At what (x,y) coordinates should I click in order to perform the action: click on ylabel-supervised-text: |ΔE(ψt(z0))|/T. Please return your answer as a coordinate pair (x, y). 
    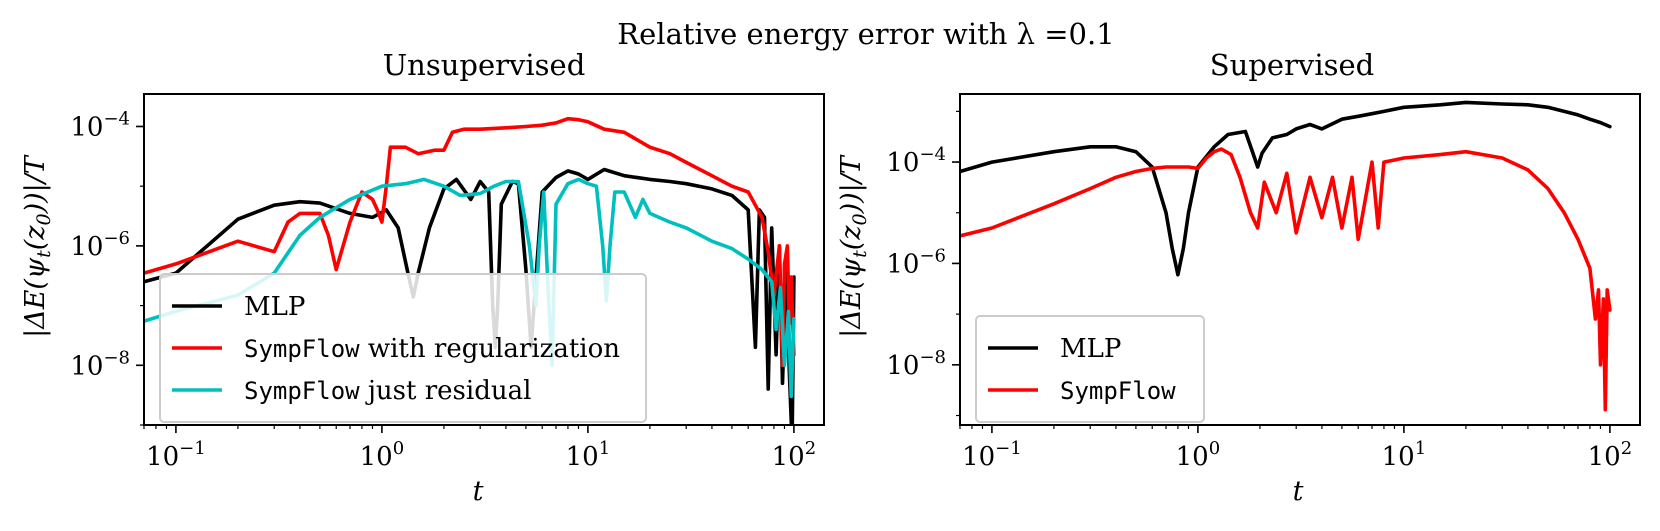
    Looking at the image, I should click on (853, 246).